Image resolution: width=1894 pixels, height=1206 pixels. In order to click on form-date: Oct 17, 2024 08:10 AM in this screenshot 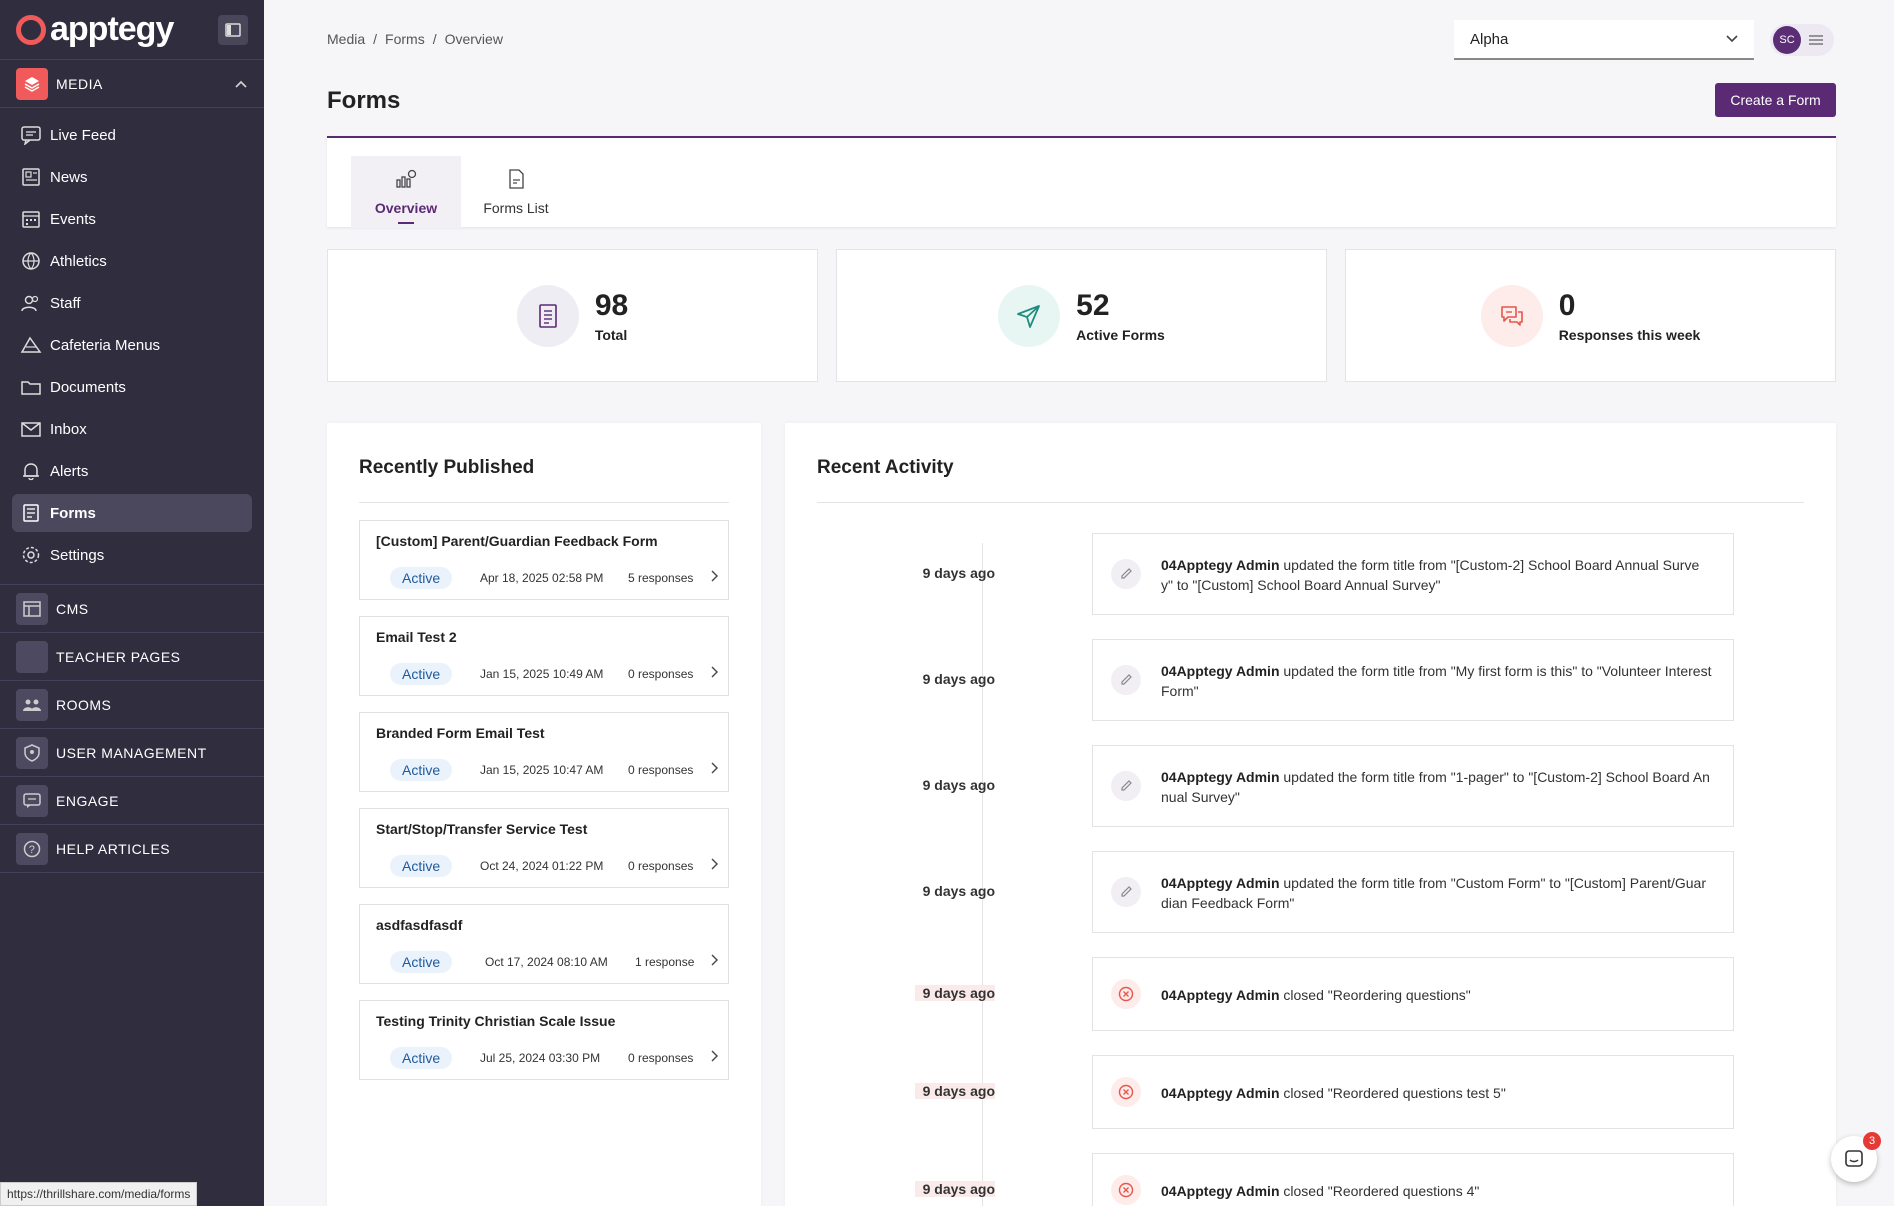, I will do `click(546, 962)`.